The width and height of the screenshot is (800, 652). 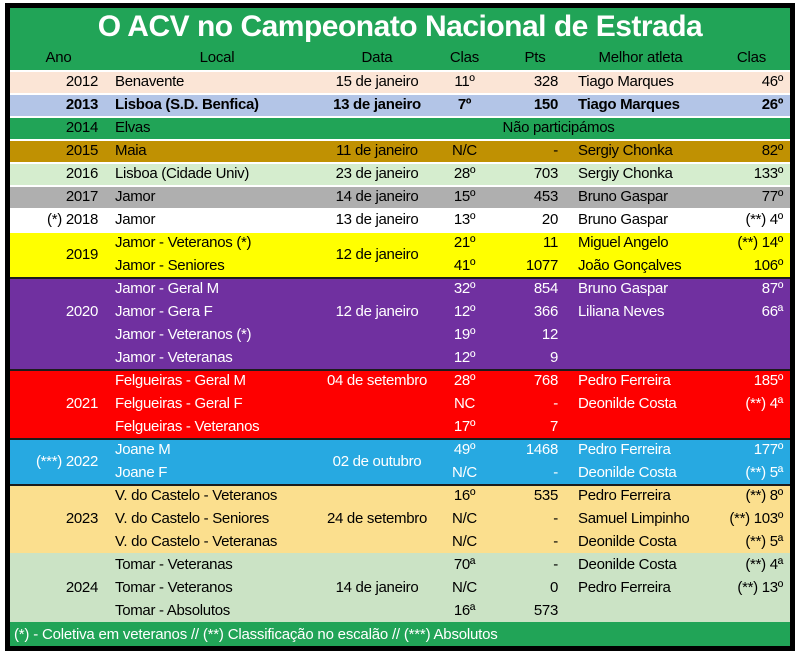 What do you see at coordinates (545, 610) in the screenshot?
I see `cell-pts: 573` at bounding box center [545, 610].